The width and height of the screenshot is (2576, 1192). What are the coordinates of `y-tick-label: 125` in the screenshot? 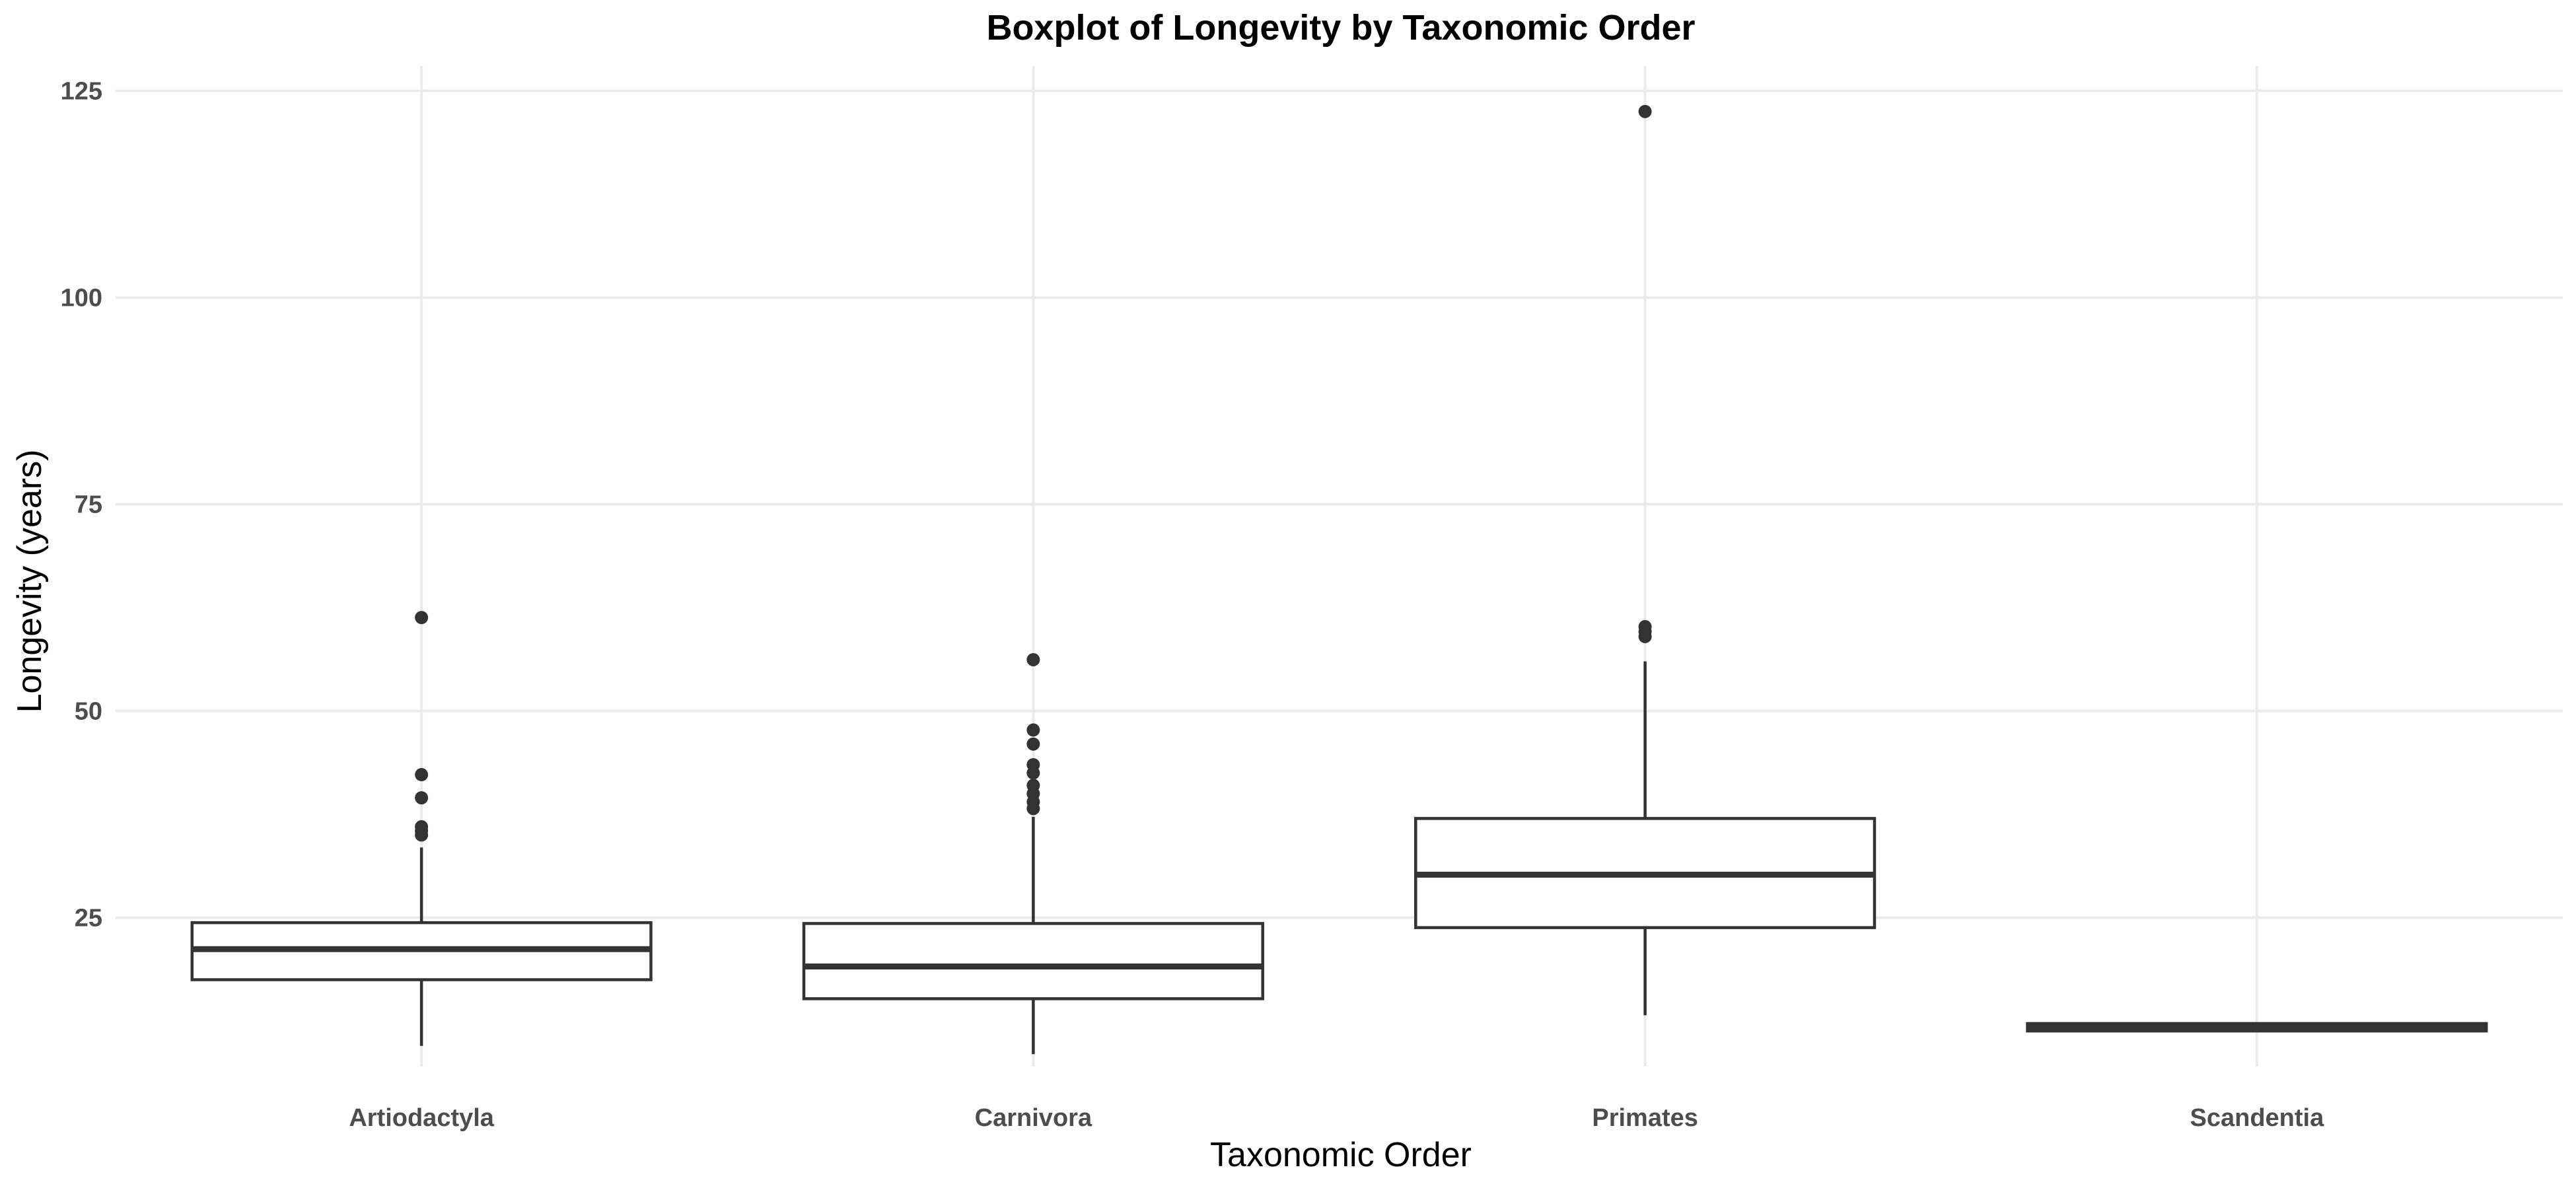 It's located at (81, 92).